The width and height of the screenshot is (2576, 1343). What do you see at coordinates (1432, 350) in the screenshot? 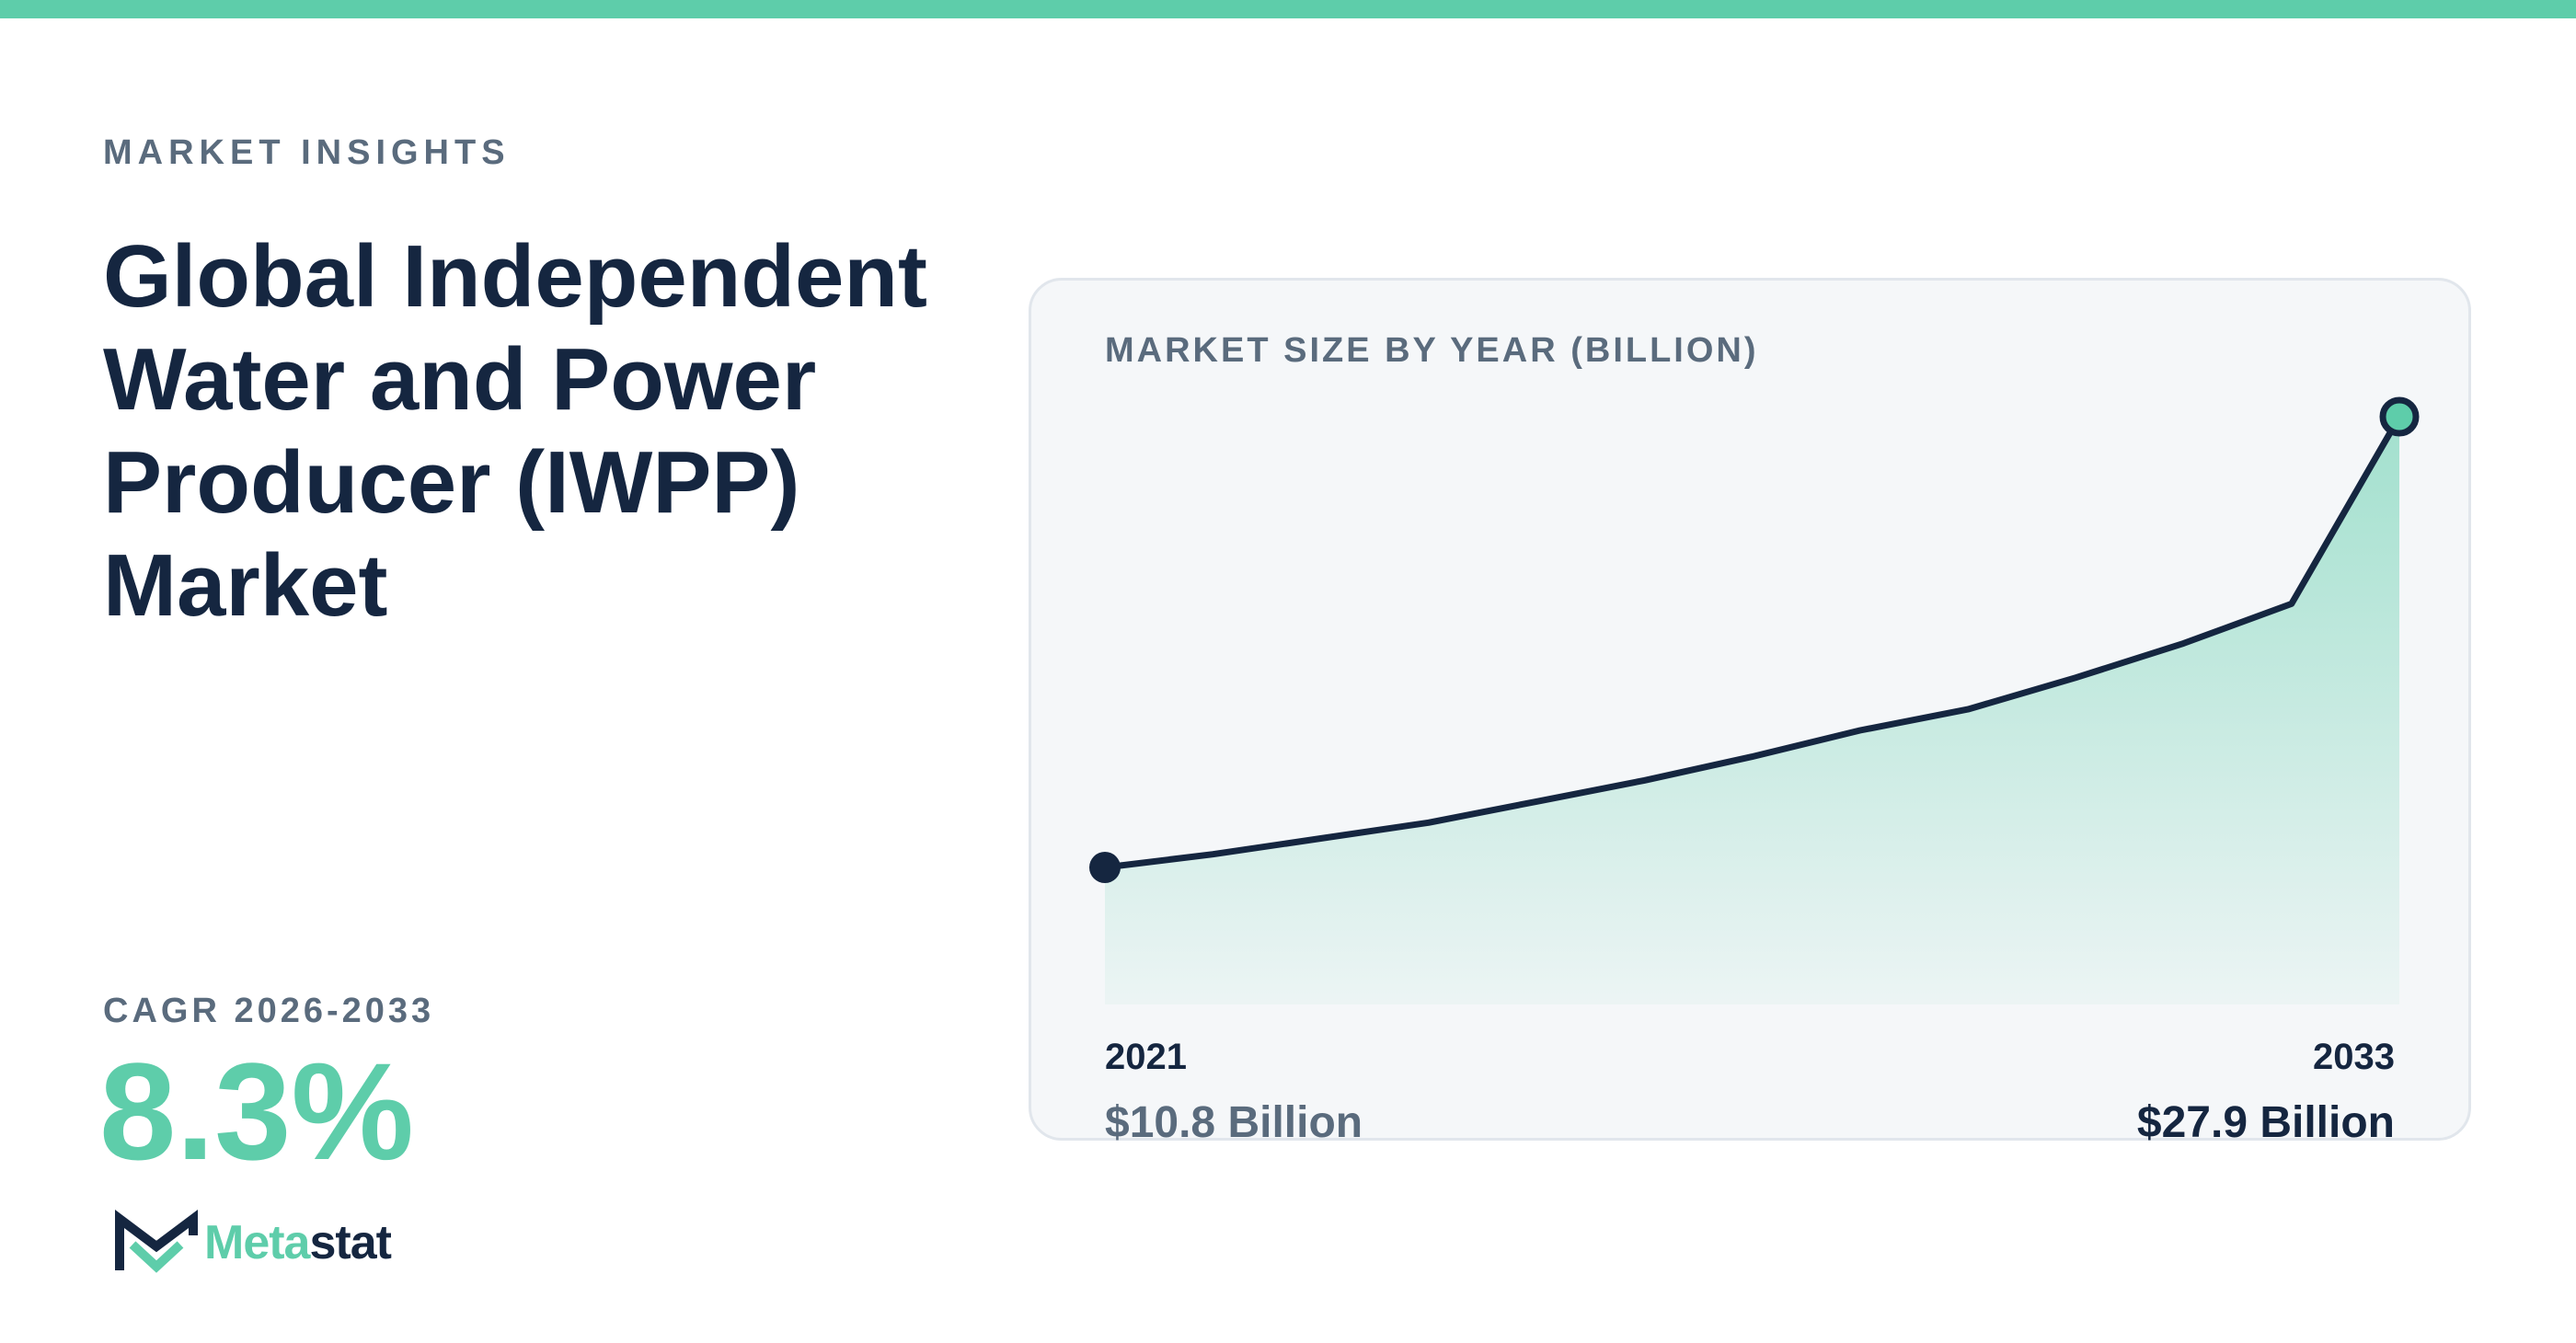
I see `chart-title: MARKET SIZE BY YEAR (BILLION)` at bounding box center [1432, 350].